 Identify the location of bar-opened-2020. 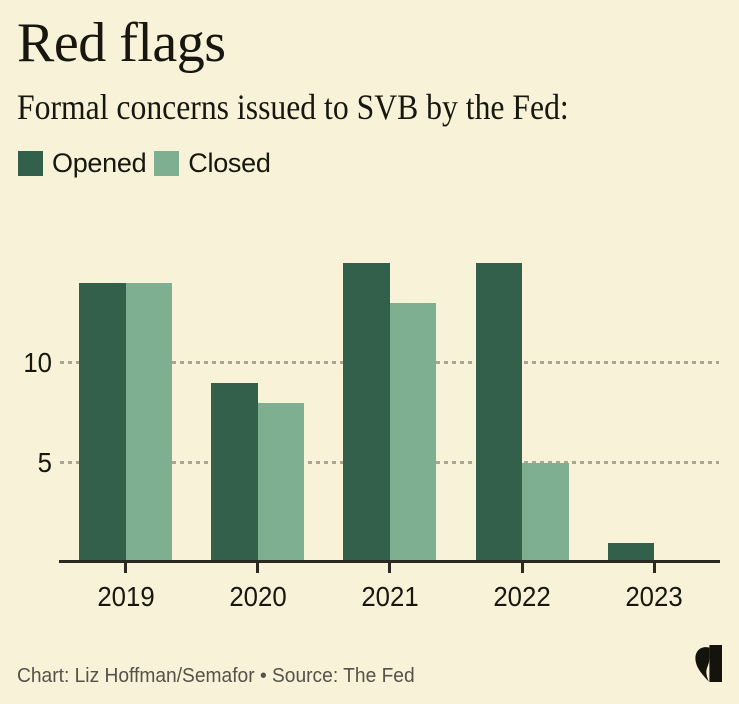
(234, 471).